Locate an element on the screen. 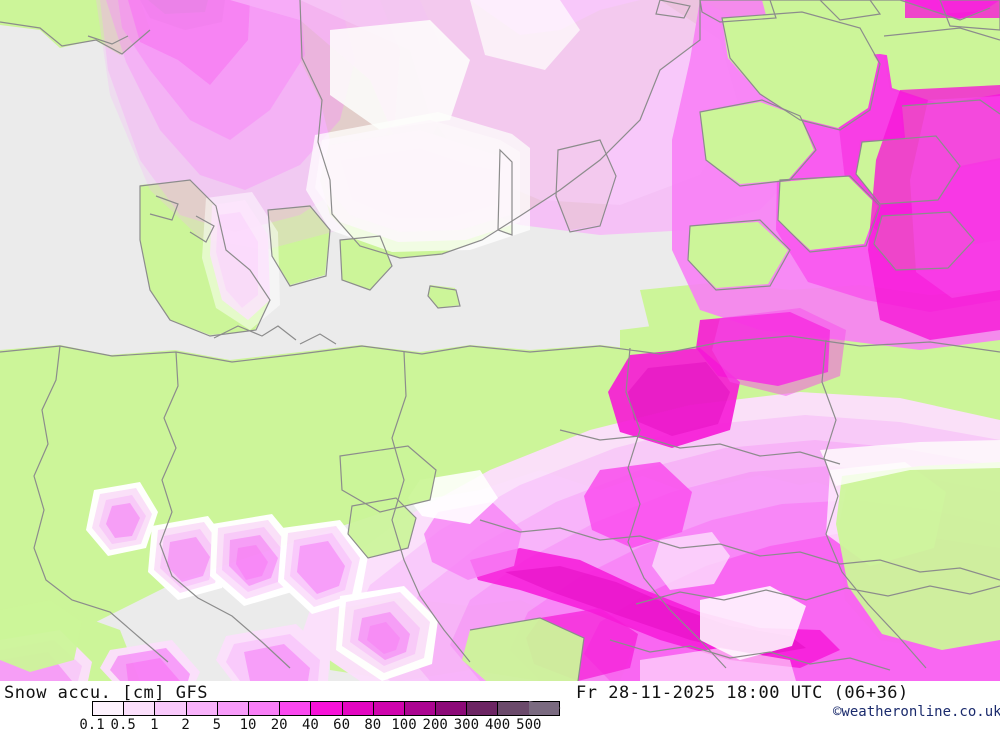 This screenshot has width=1000, height=733. tick-label-2: 2 is located at coordinates (185, 725).